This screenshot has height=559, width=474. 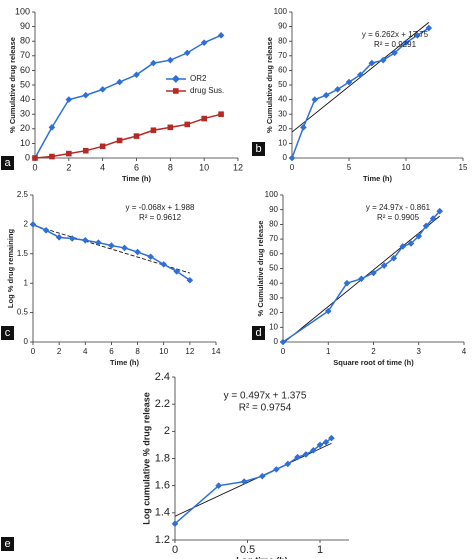 What do you see at coordinates (25, 114) in the screenshot?
I see `y-tick-label: 30` at bounding box center [25, 114].